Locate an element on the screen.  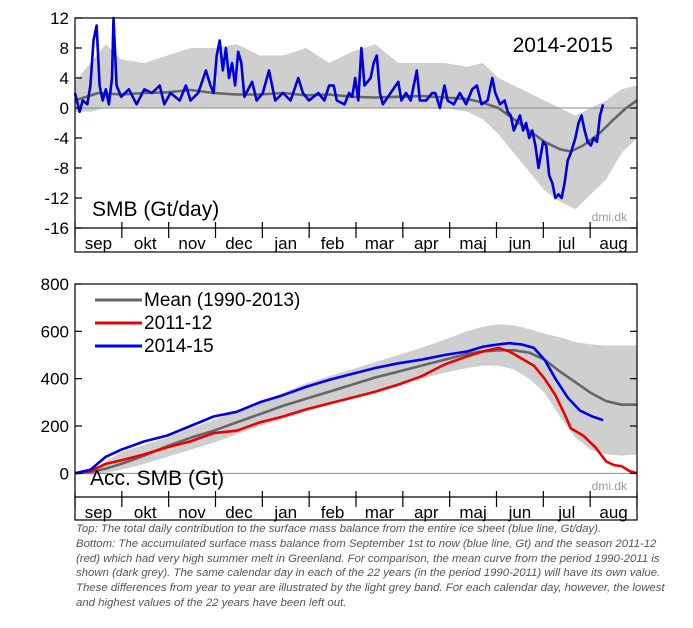
daily-smb-ytick-label: -12 is located at coordinates (56, 198).